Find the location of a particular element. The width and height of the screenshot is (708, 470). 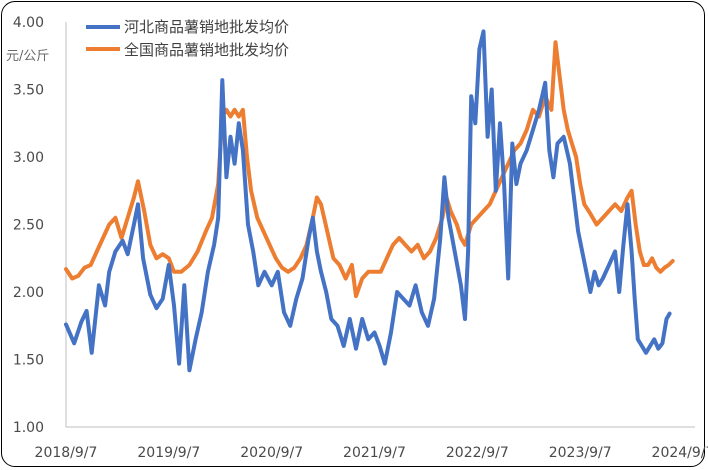

legend-label-national: 全国商品薯销地批发均价 is located at coordinates (206, 50).